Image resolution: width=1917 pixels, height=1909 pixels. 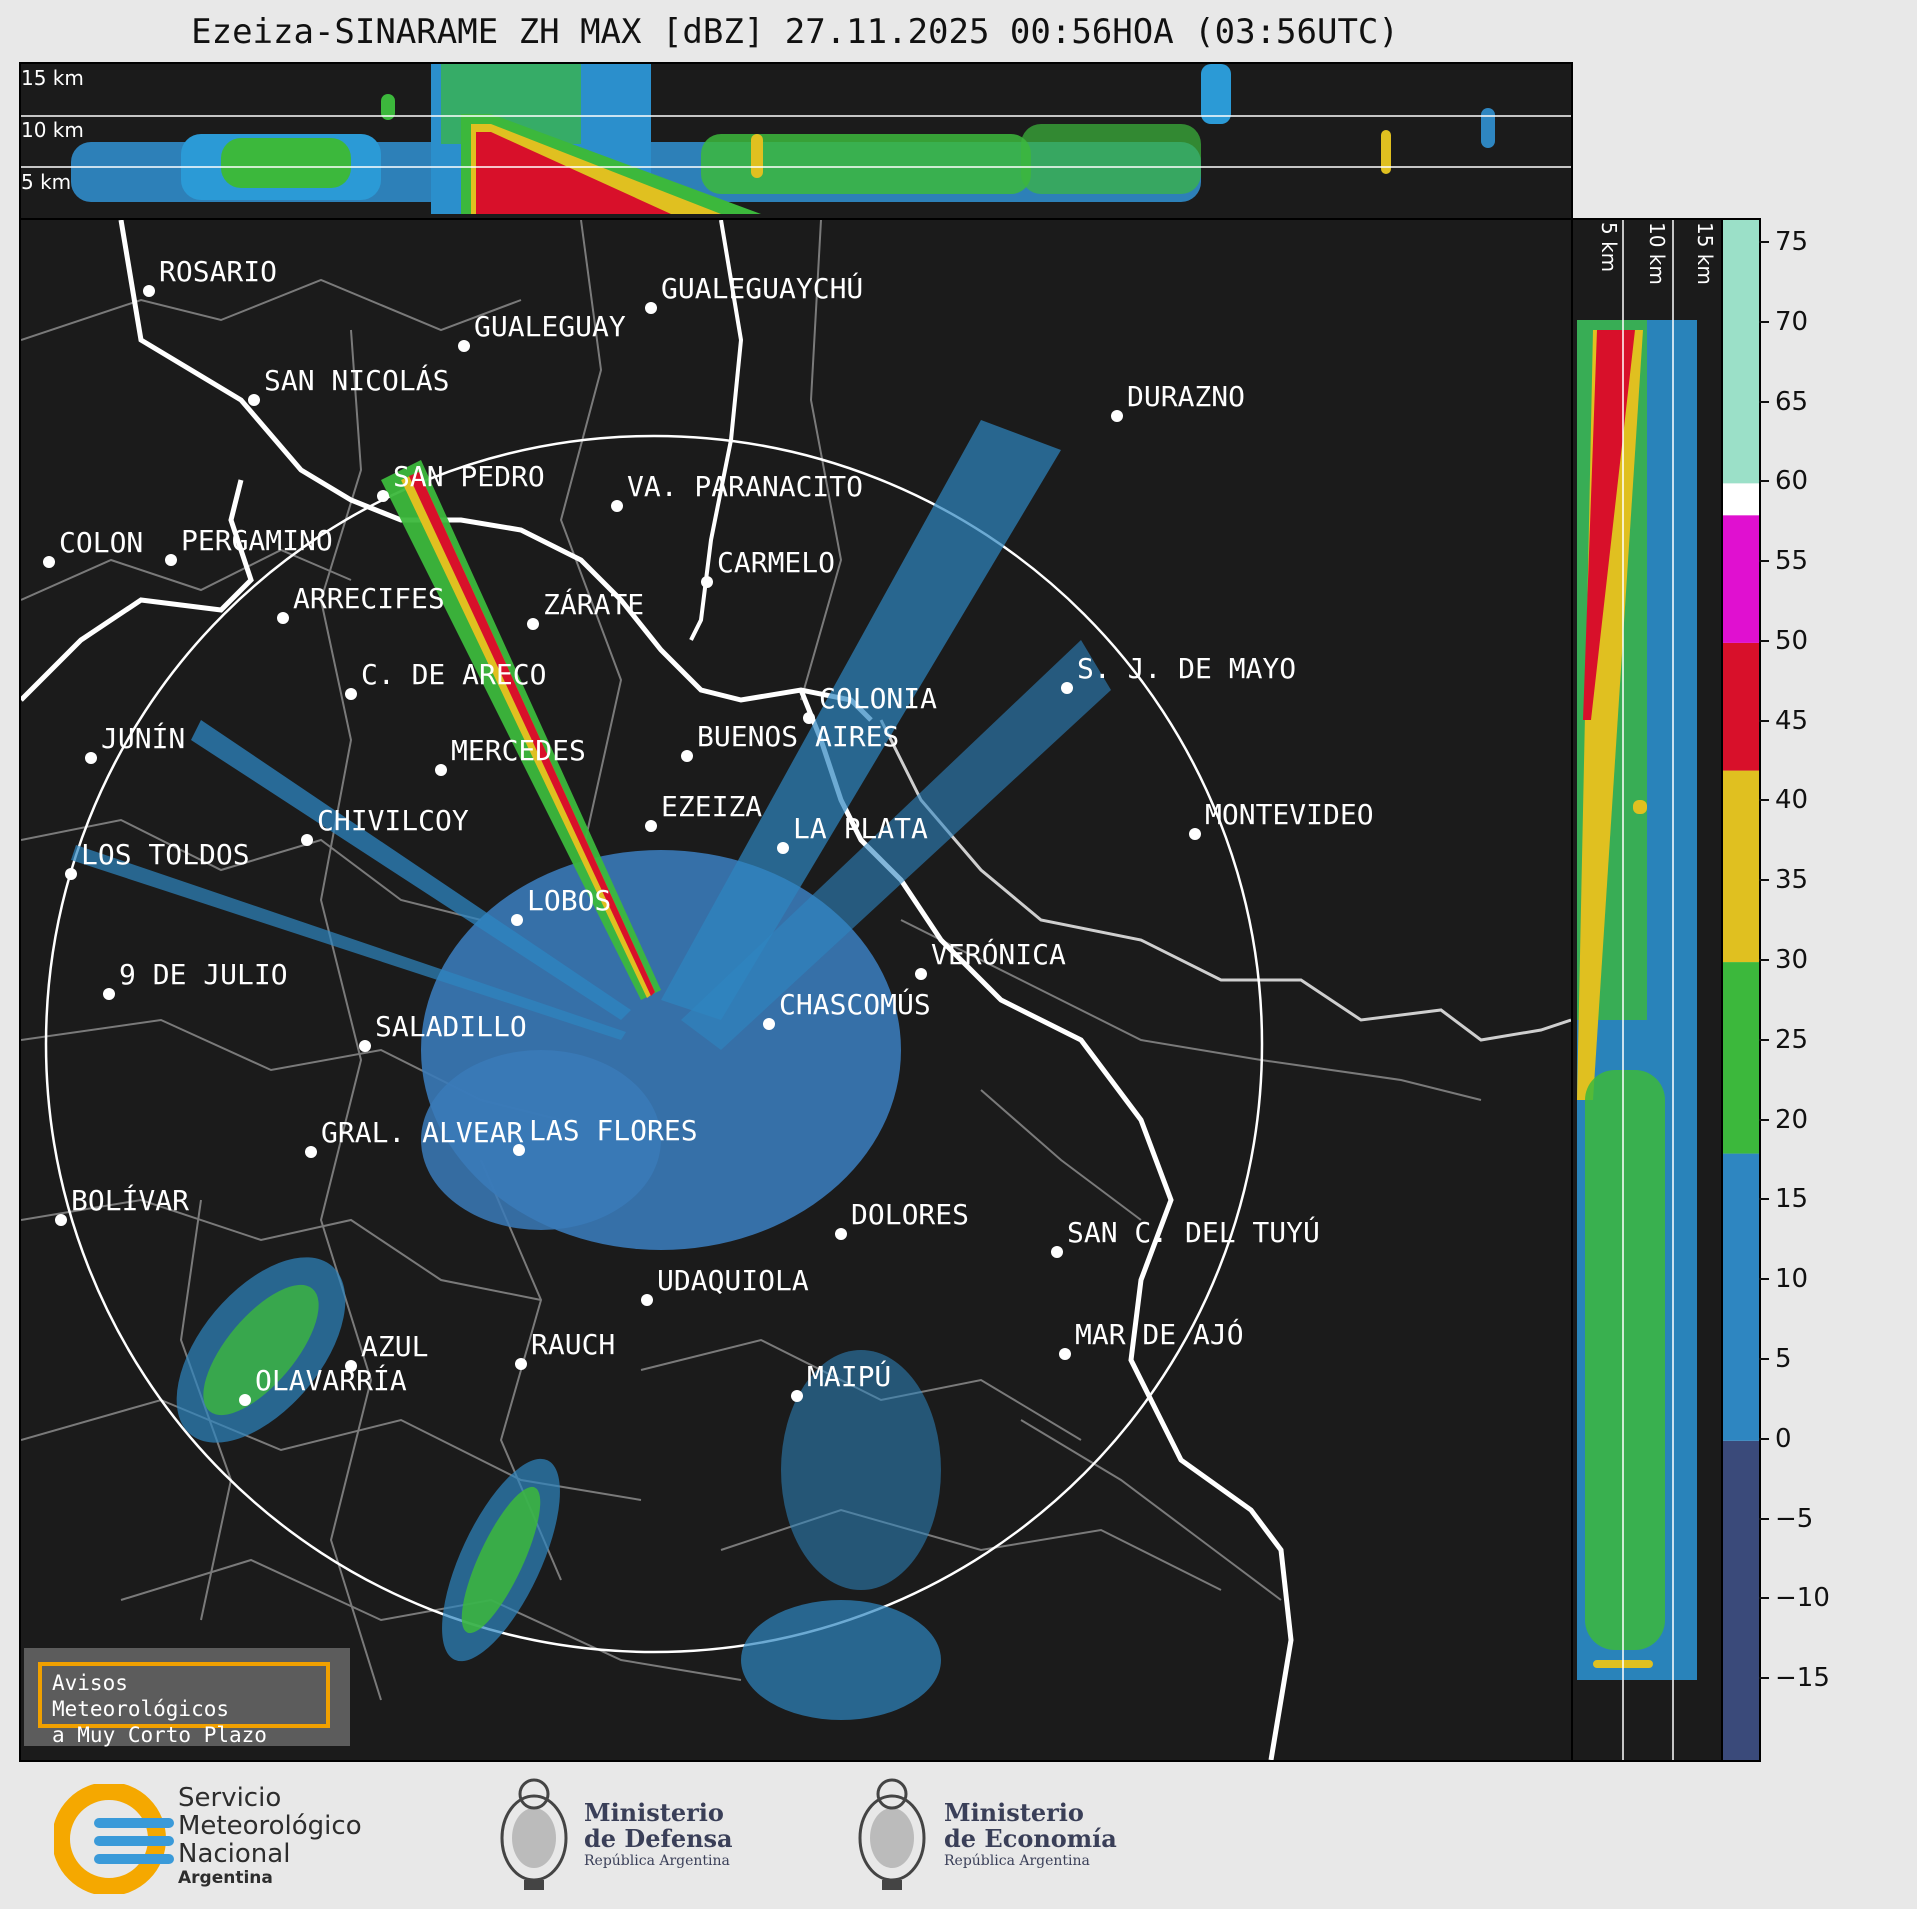 I want to click on city-label: PERGAMINO, so click(x=257, y=540).